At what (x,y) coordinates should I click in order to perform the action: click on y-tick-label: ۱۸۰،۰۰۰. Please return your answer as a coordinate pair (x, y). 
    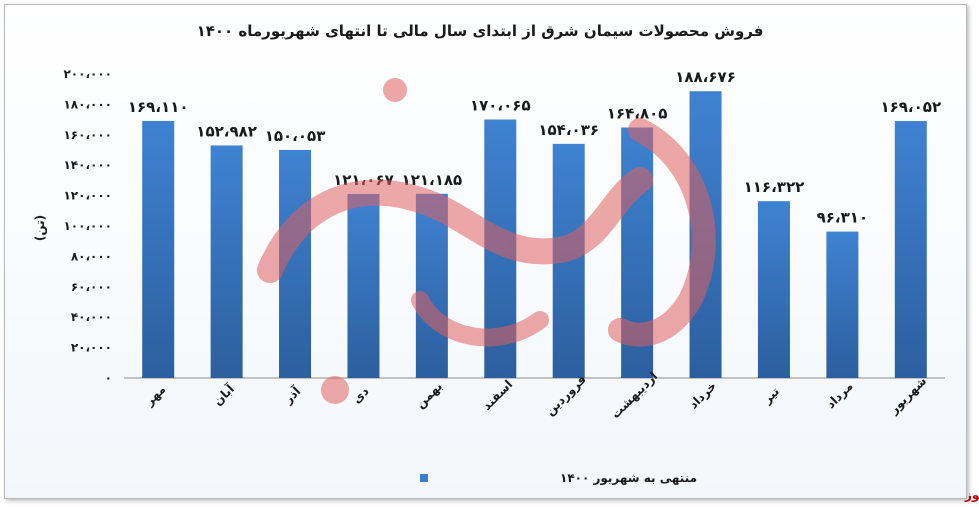
    Looking at the image, I should click on (87, 104).